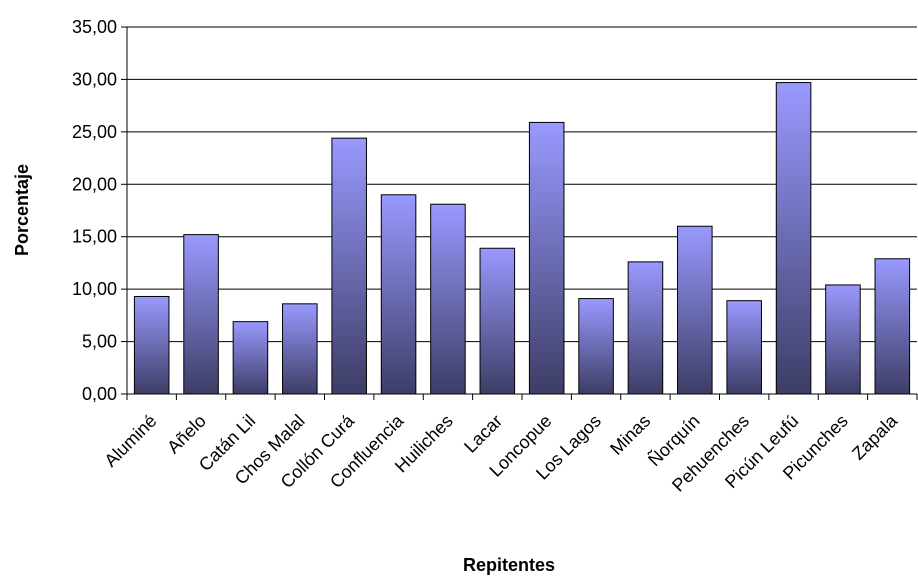 This screenshot has height=577, width=918. I want to click on y-tick-labels: 0,00 5,00 10,00 15,00 20,00 25,00 30,00 35,00, so click(94, 210).